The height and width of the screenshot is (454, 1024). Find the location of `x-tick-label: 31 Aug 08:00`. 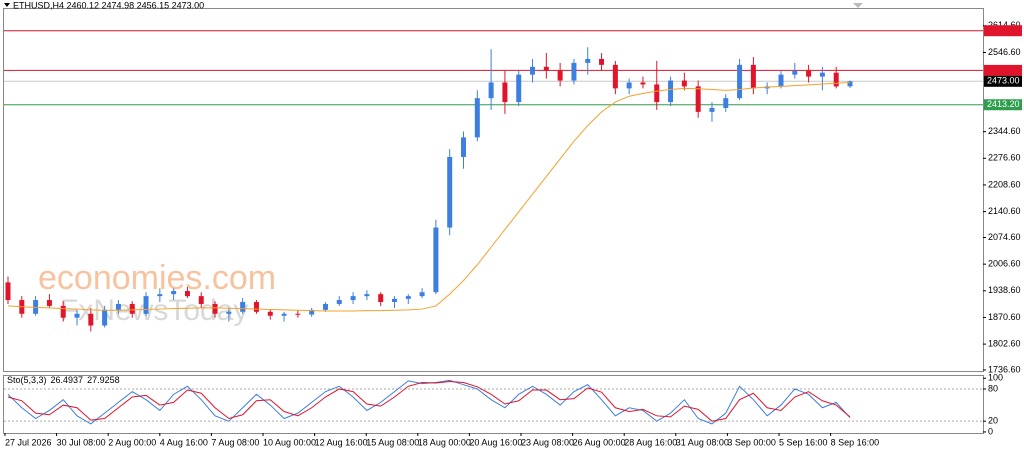

x-tick-label: 31 Aug 08:00 is located at coordinates (702, 442).